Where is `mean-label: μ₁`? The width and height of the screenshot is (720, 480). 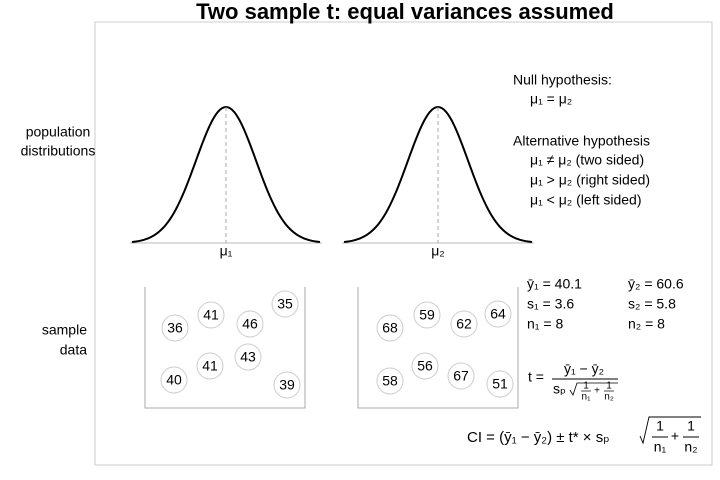 mean-label: μ₁ is located at coordinates (226, 251).